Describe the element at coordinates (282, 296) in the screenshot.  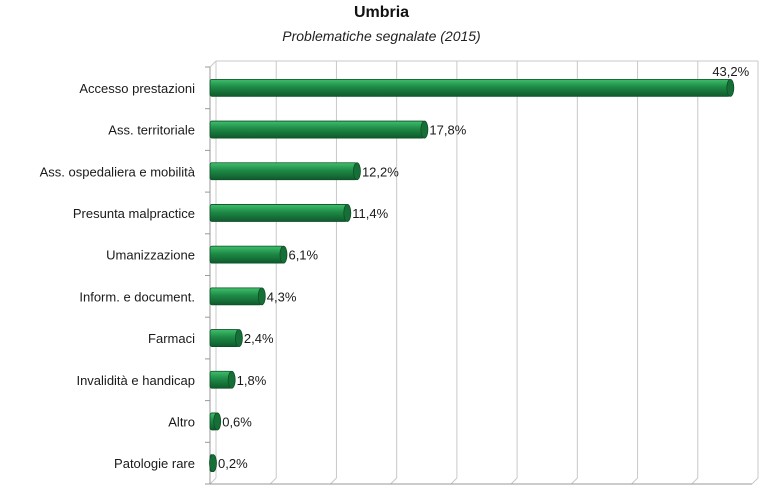
I see `data-label: 4,3%` at that location.